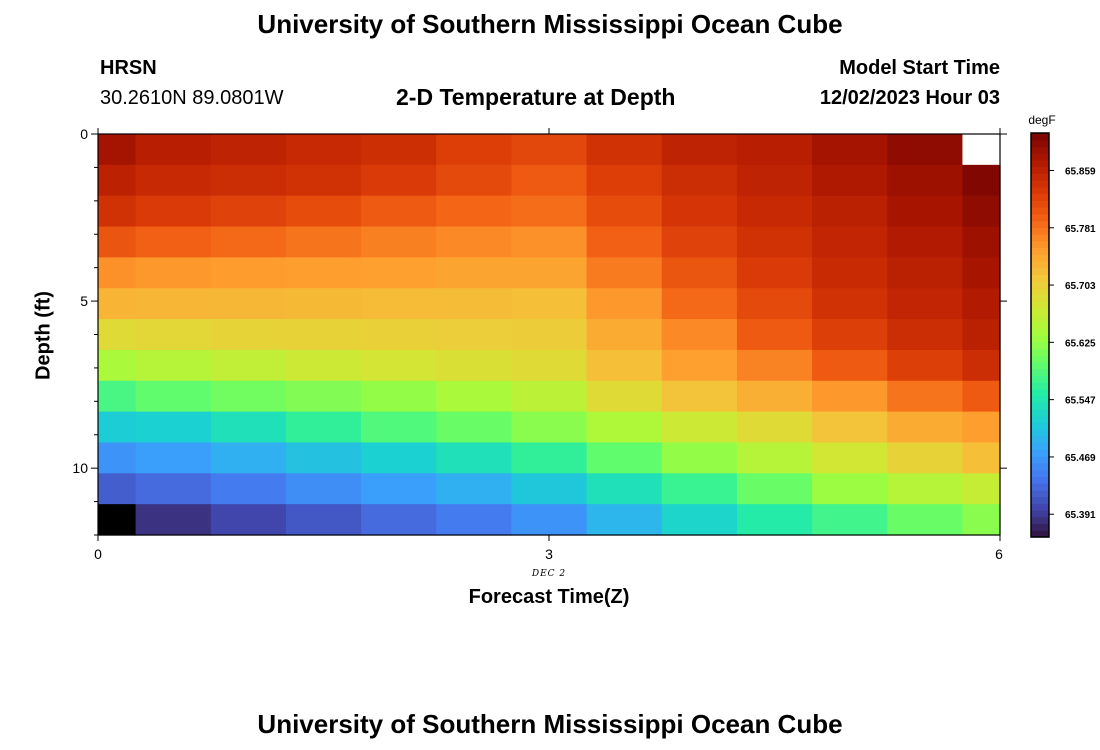 The height and width of the screenshot is (750, 1100). Describe the element at coordinates (128, 68) in the screenshot. I see `station-name: HRSN` at that location.